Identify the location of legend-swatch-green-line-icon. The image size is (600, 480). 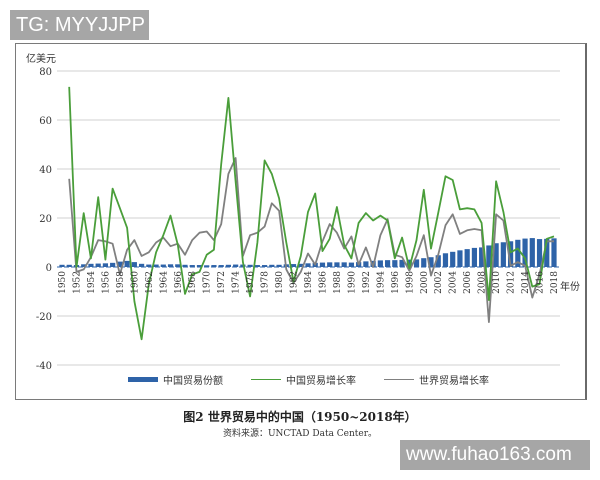
(266, 379).